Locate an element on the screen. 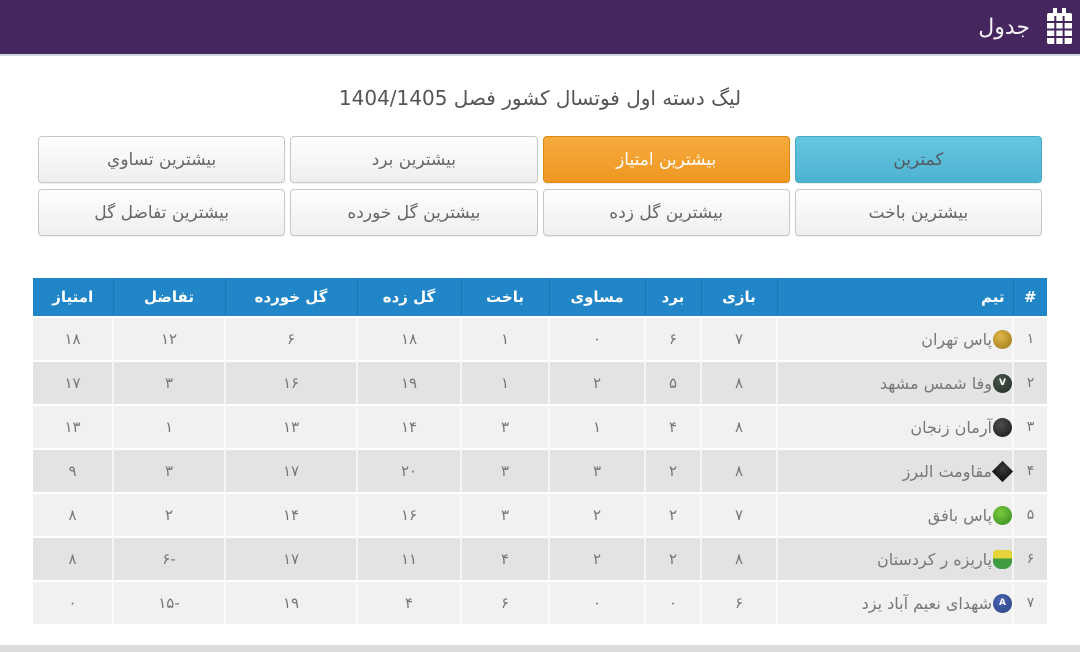  column-header-3: برد is located at coordinates (672, 297).